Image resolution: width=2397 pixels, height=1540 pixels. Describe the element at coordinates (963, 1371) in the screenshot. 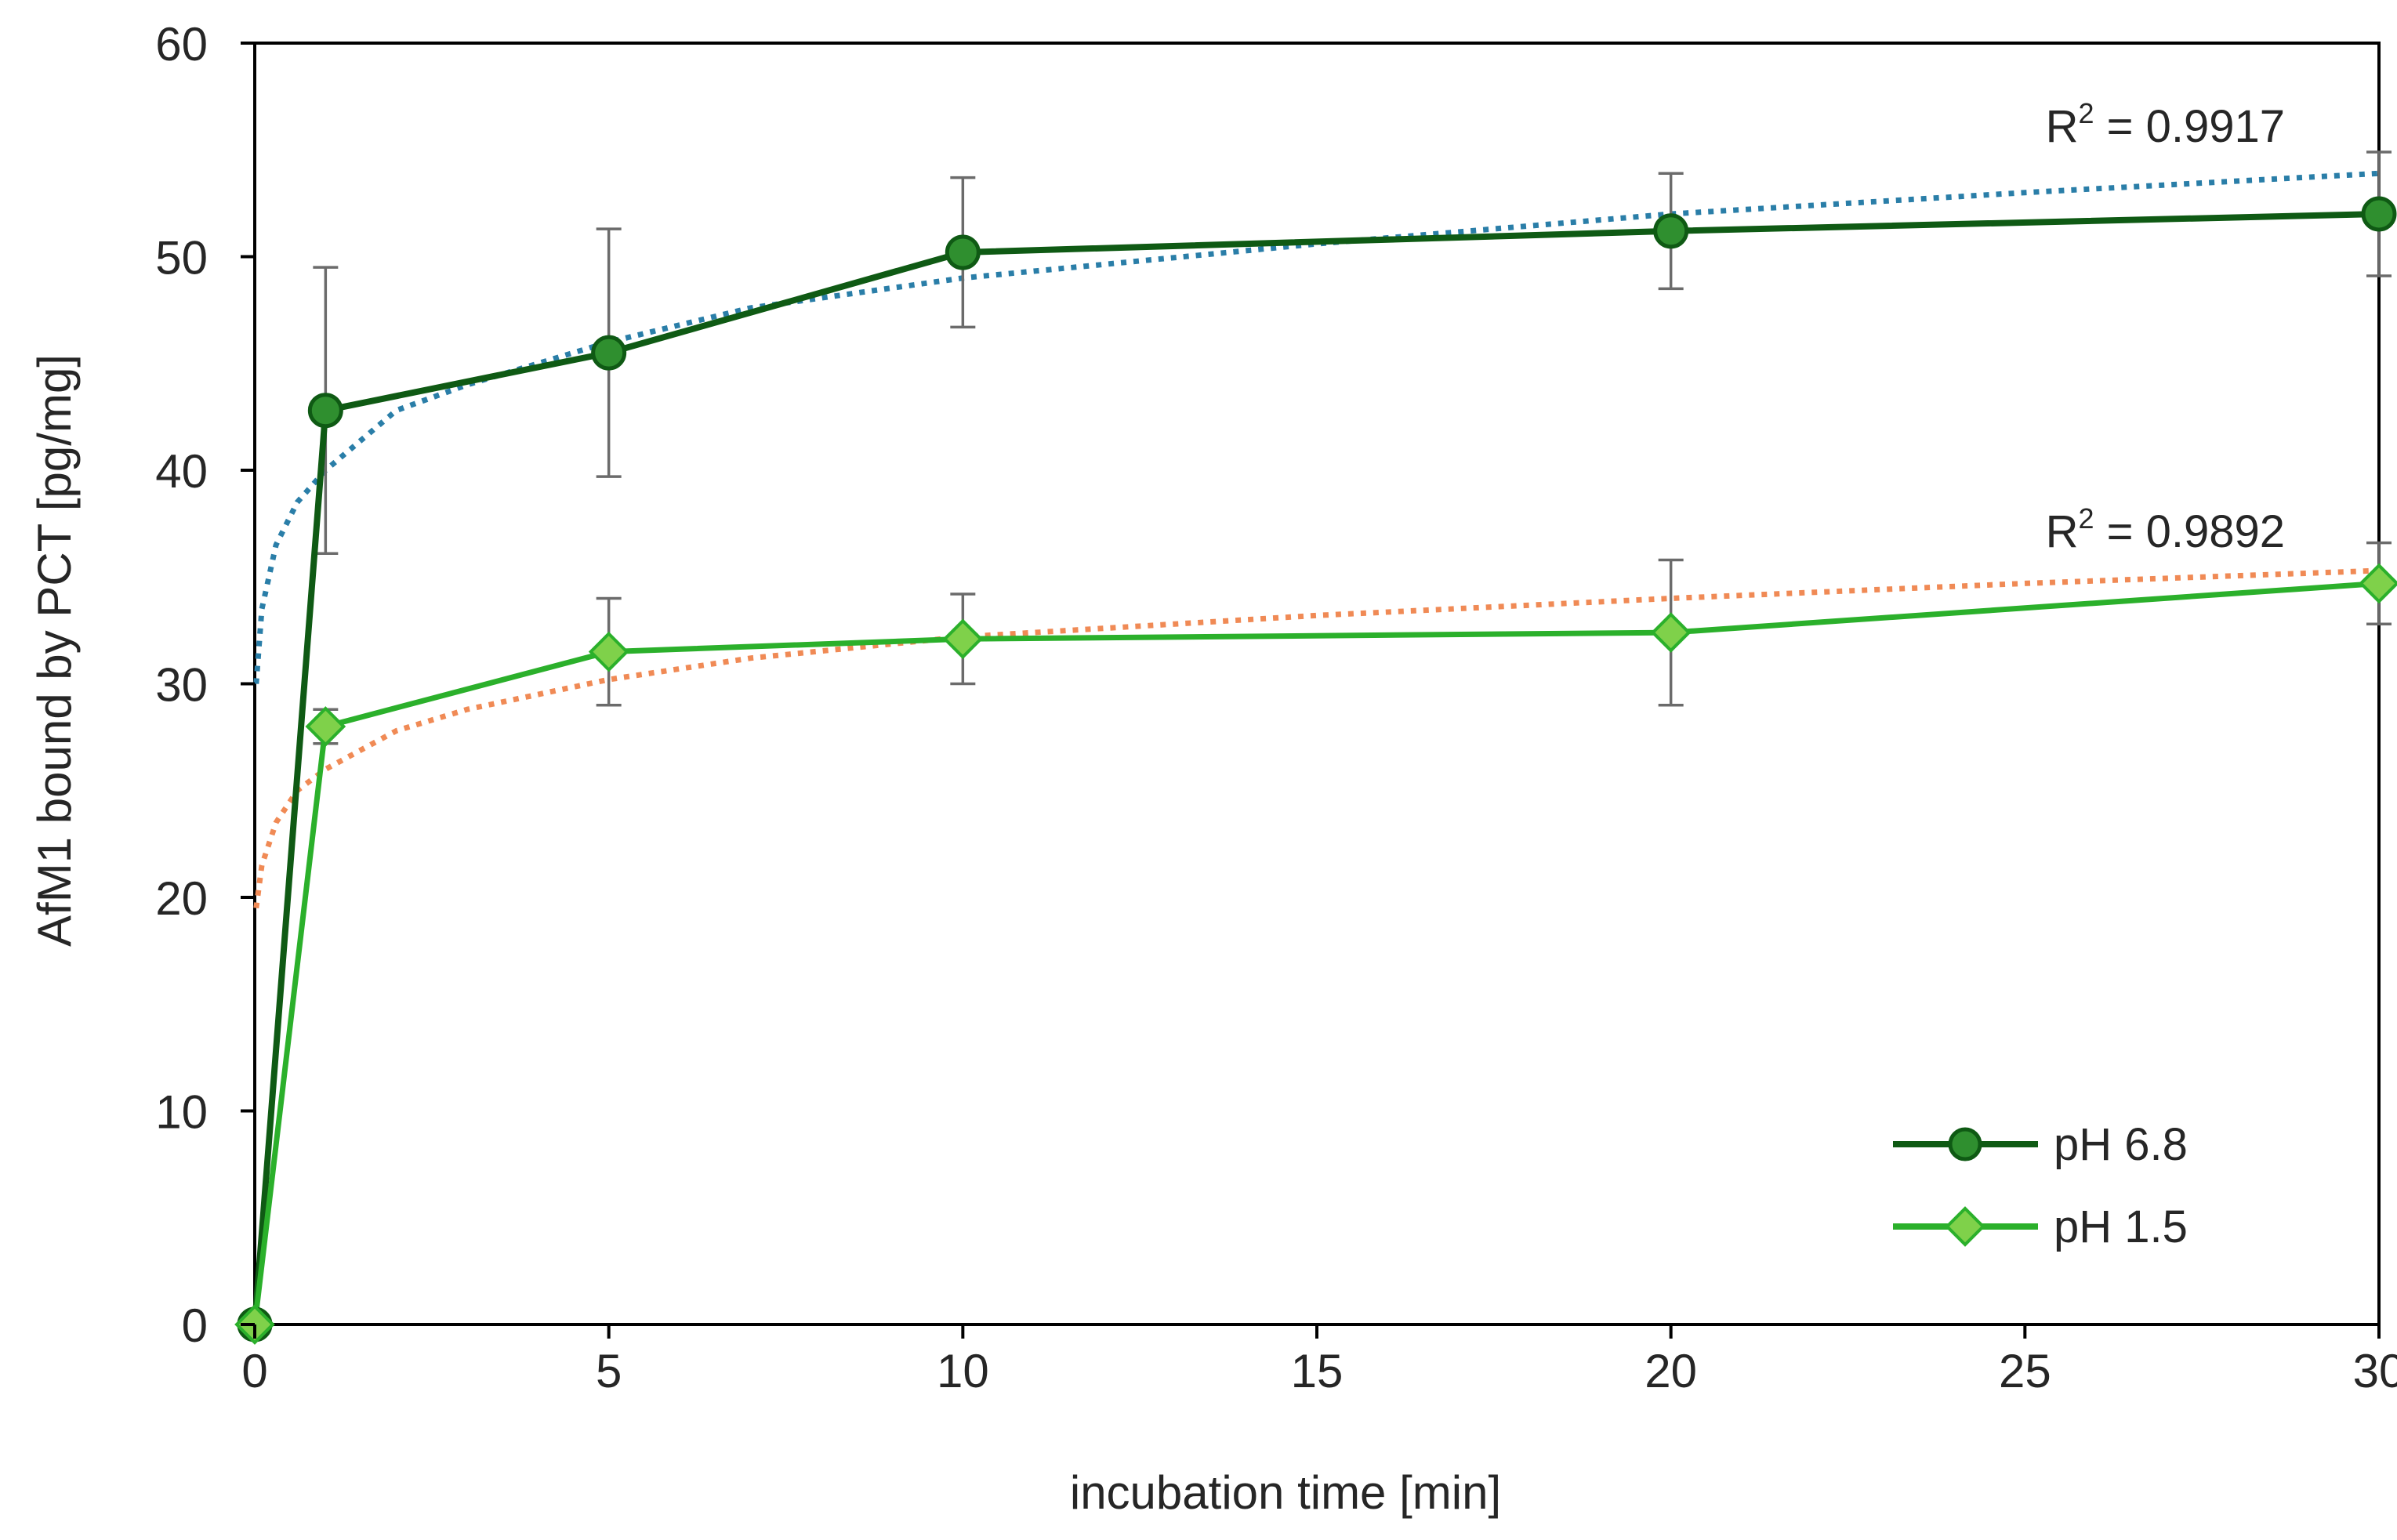

I see `x-tick-label: 10` at that location.